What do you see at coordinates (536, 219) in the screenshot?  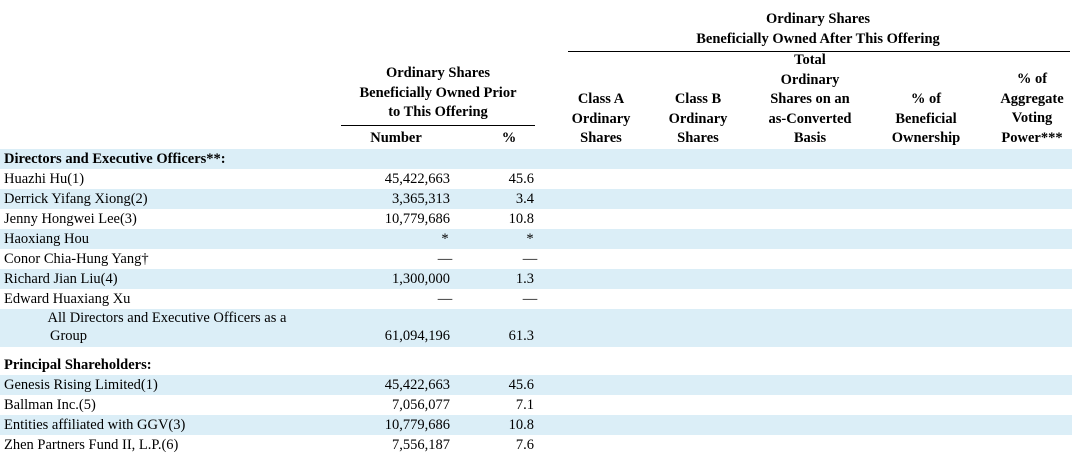 I see `table-row: Jenny Hongwei Lee(3) 10,779,686 10.8` at bounding box center [536, 219].